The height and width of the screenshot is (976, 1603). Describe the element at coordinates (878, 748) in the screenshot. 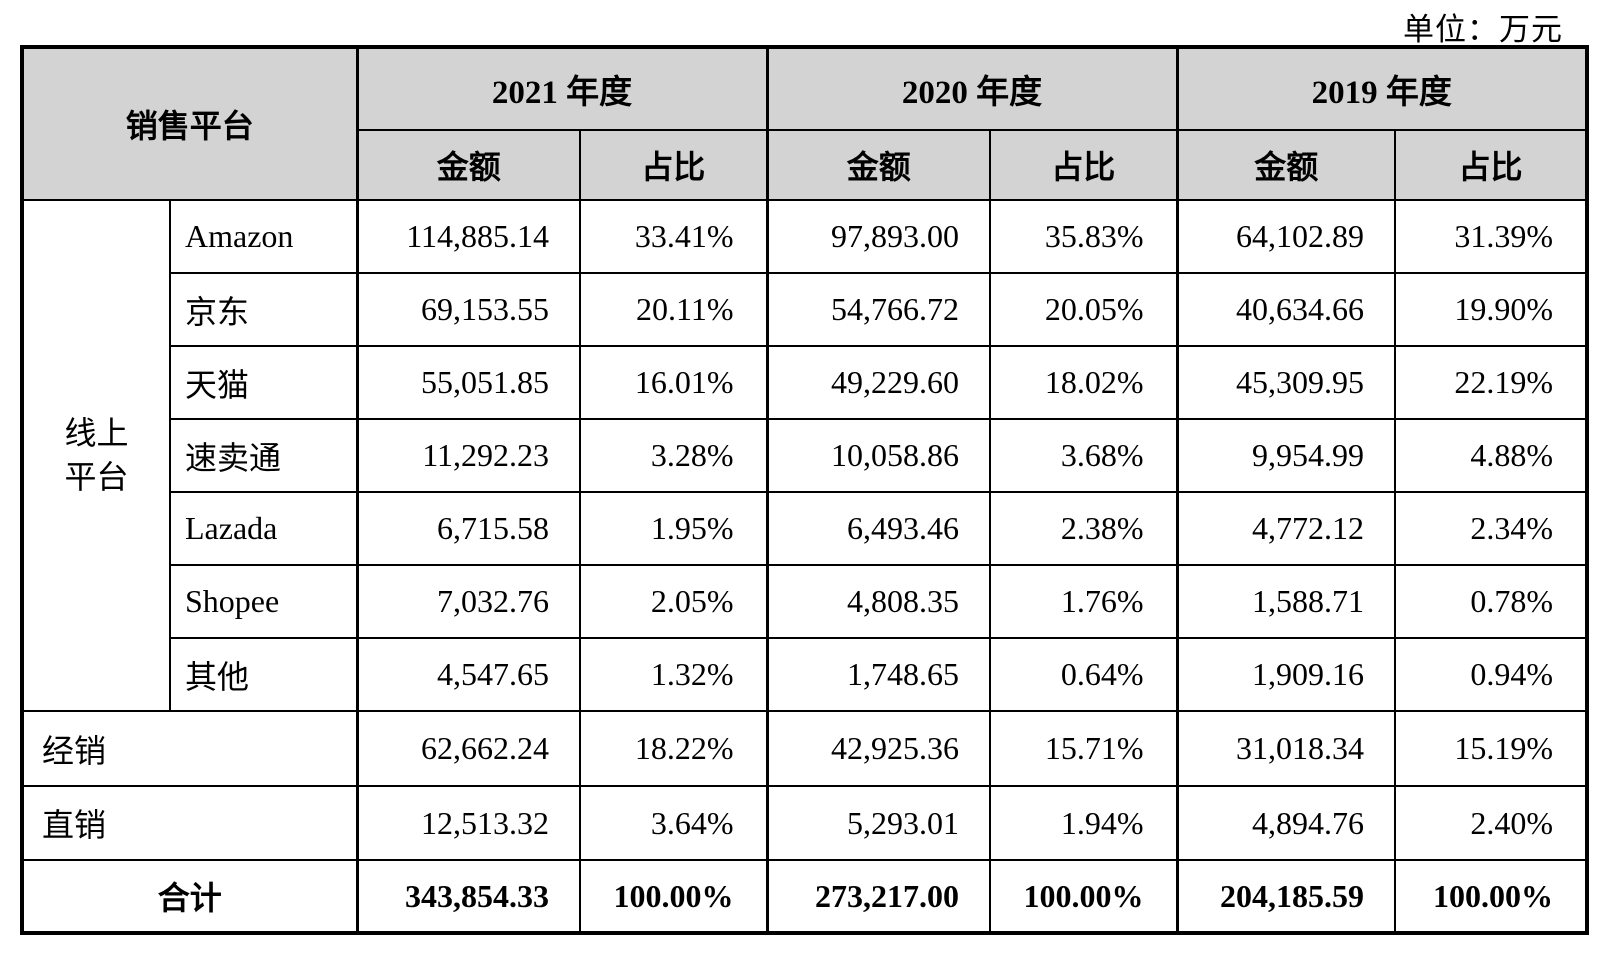

I see `amount-cell: 42,925.36` at that location.